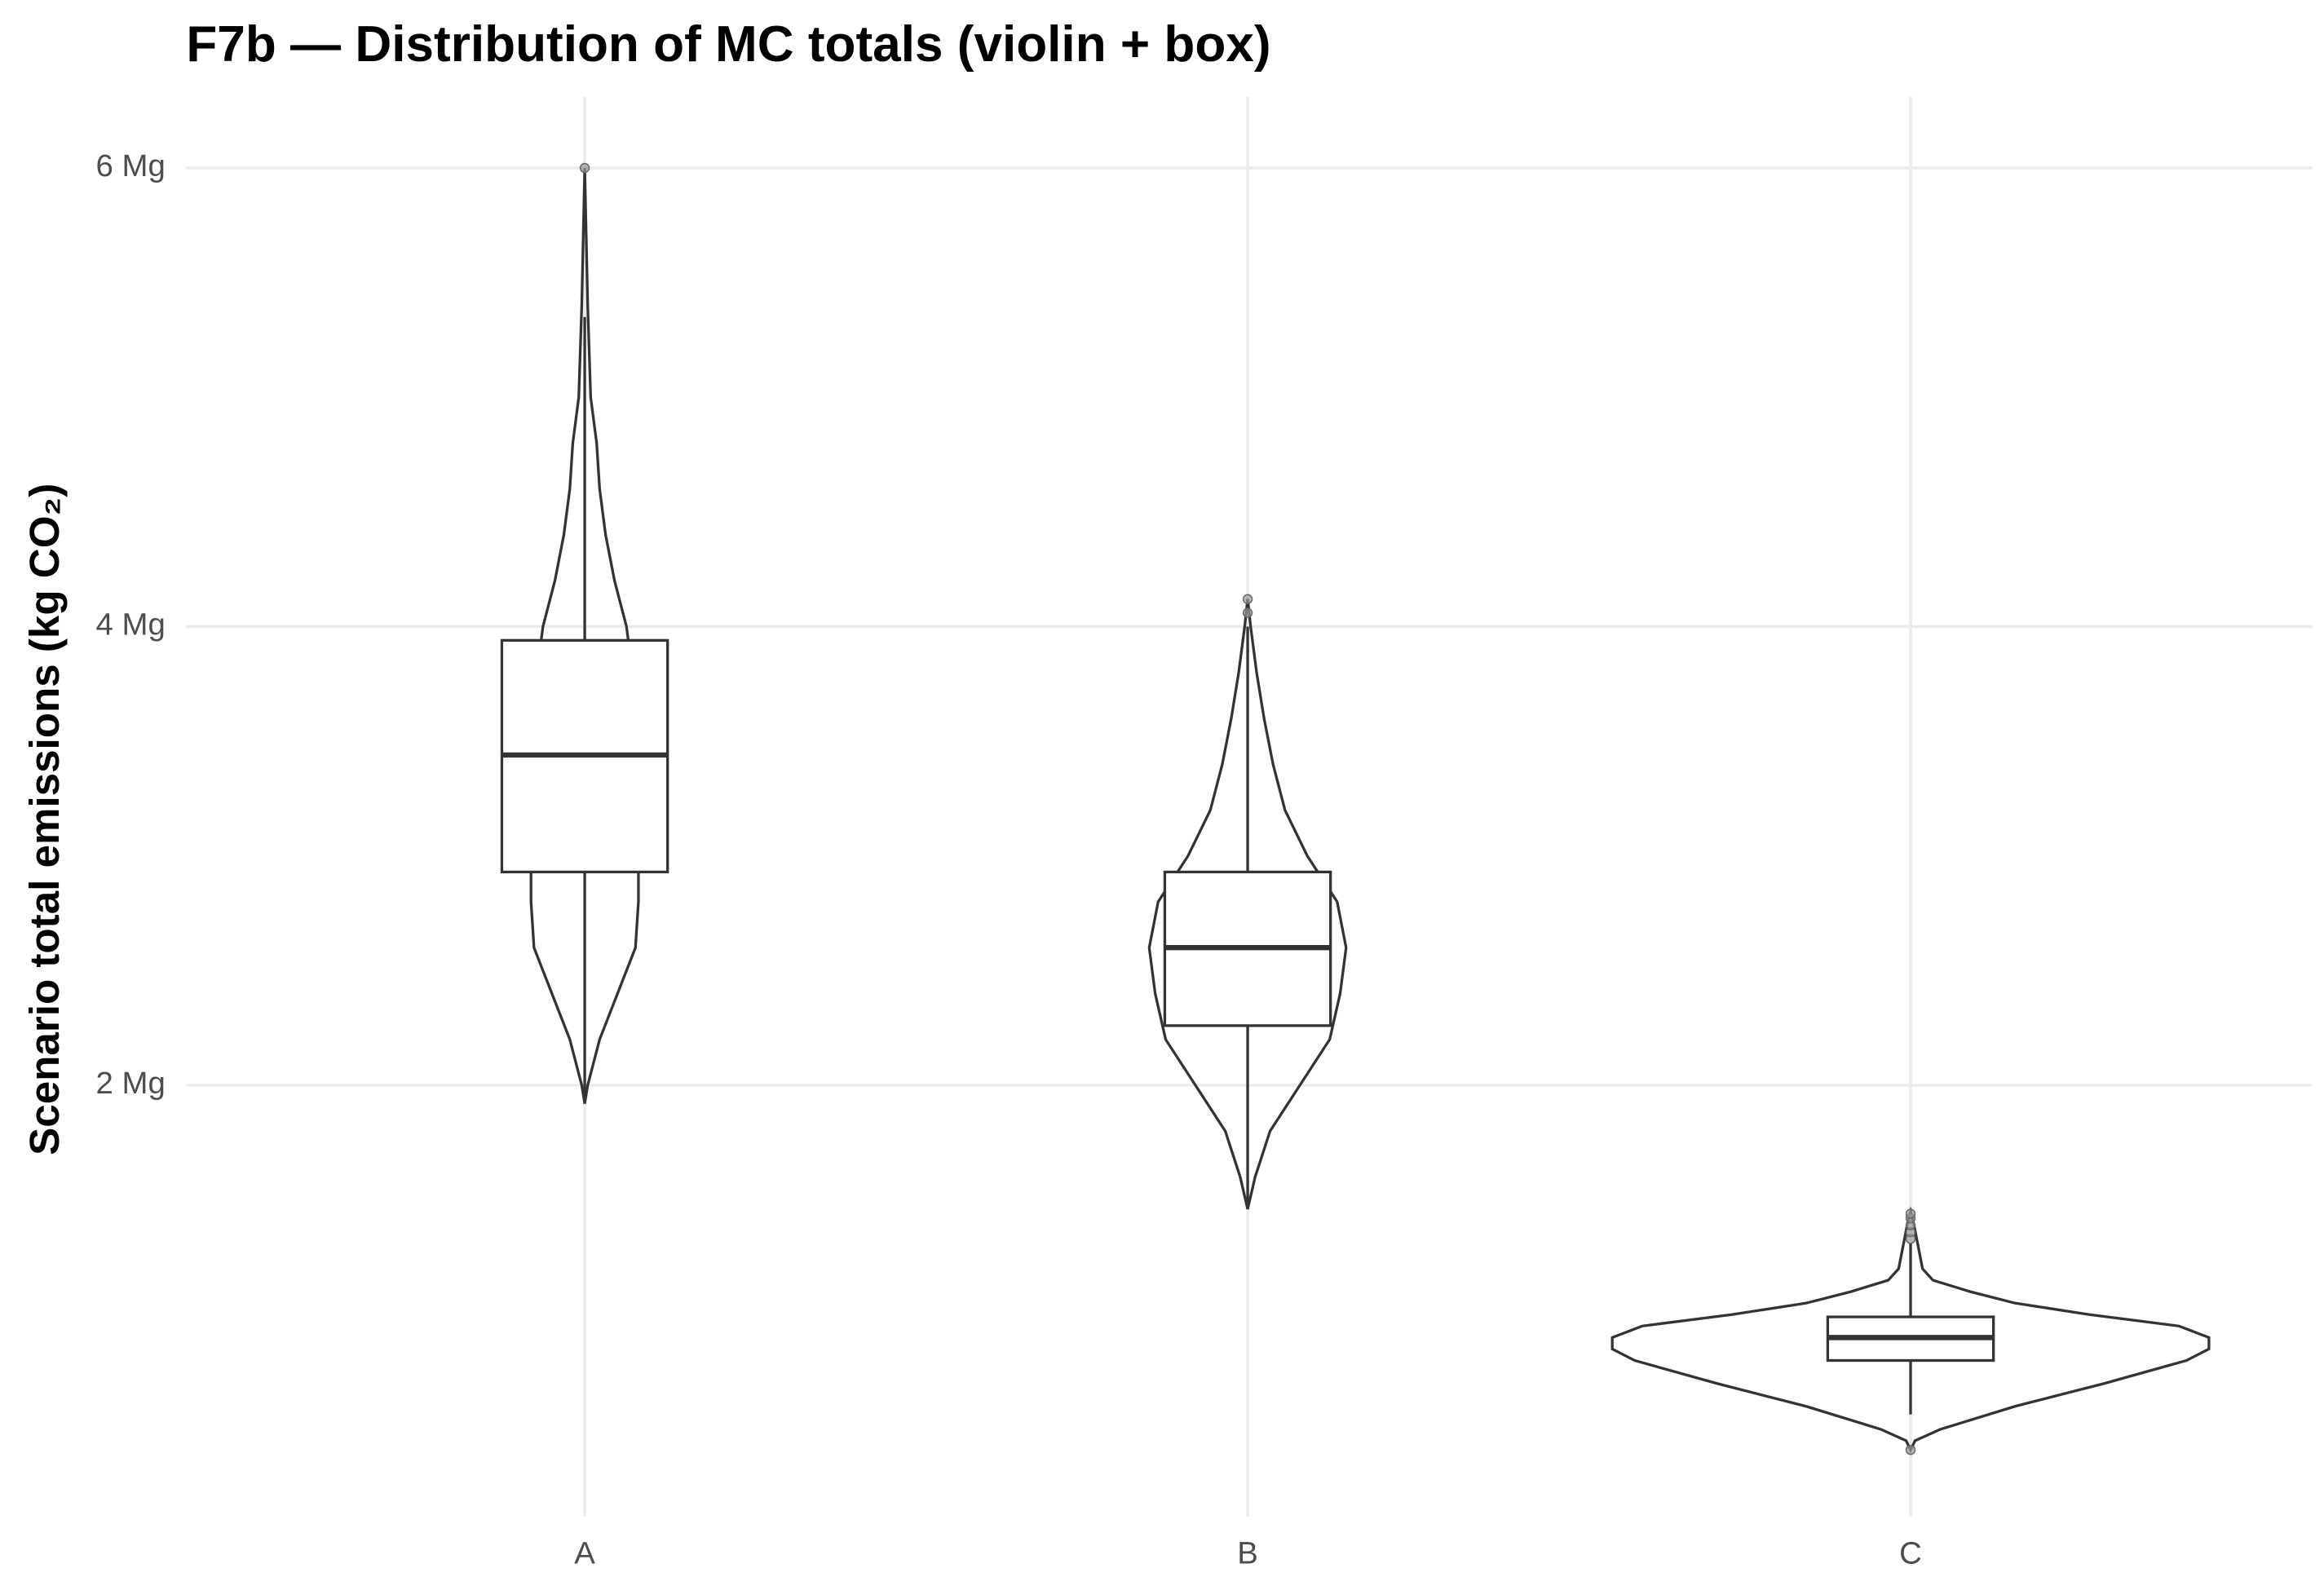 This screenshot has height=1590, width=2324. What do you see at coordinates (131, 625) in the screenshot?
I see `y-tick-label: 4 Mg` at bounding box center [131, 625].